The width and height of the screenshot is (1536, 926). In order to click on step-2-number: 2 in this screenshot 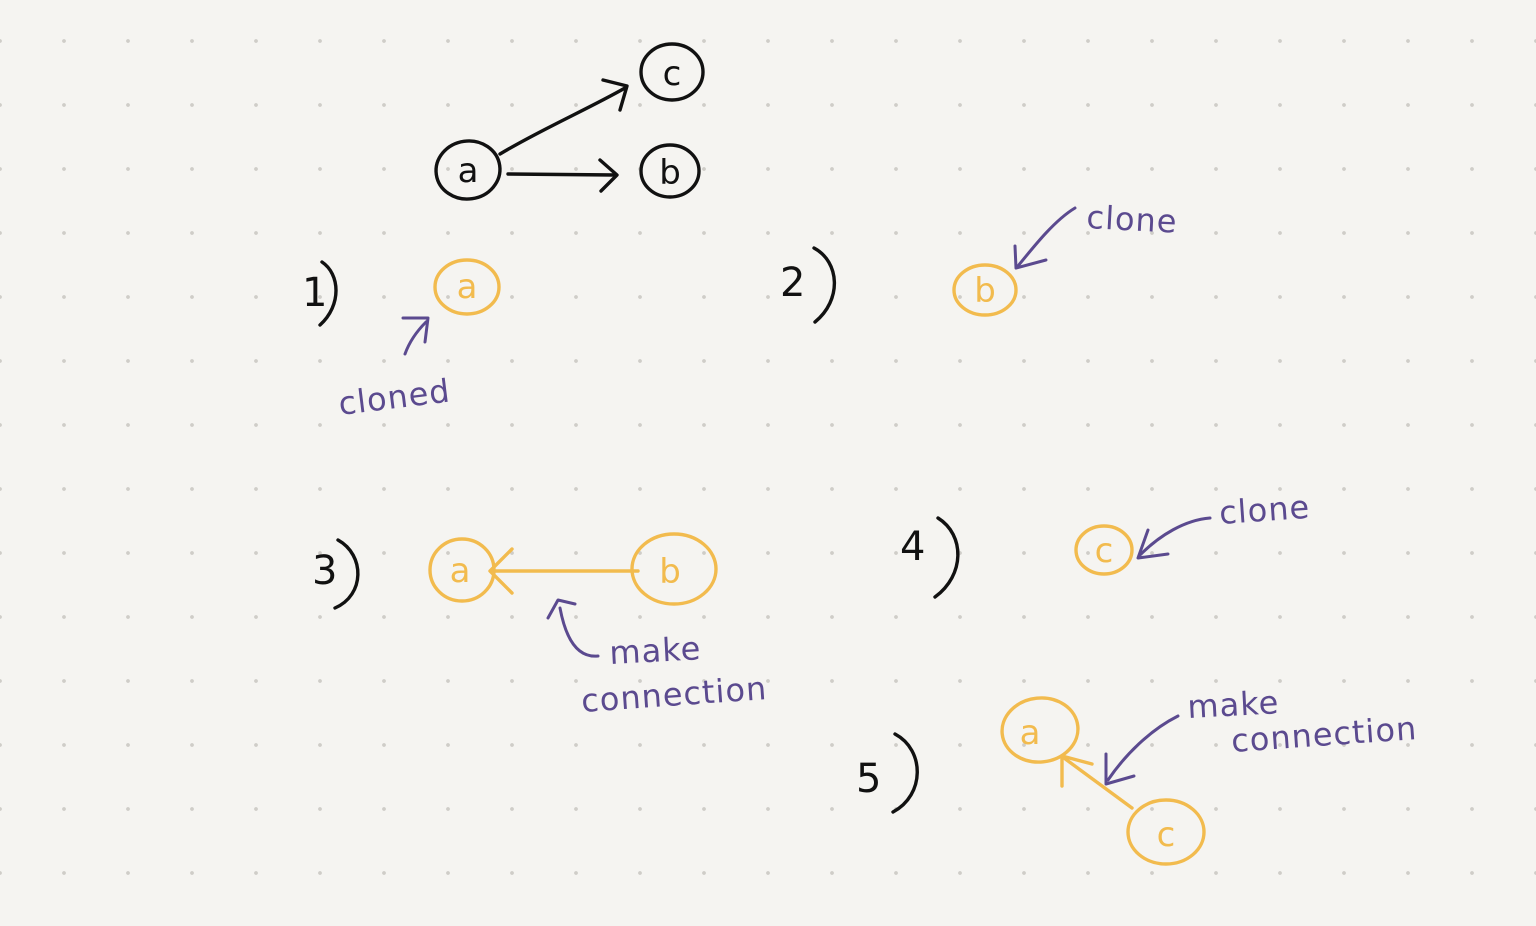, I will do `click(792, 283)`.